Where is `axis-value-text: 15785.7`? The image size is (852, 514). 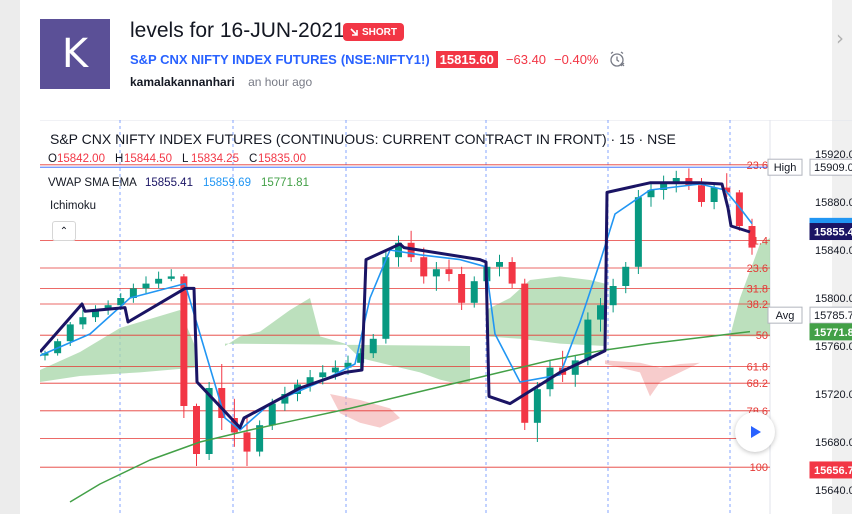
axis-value-text: 15785.7 is located at coordinates (833, 316).